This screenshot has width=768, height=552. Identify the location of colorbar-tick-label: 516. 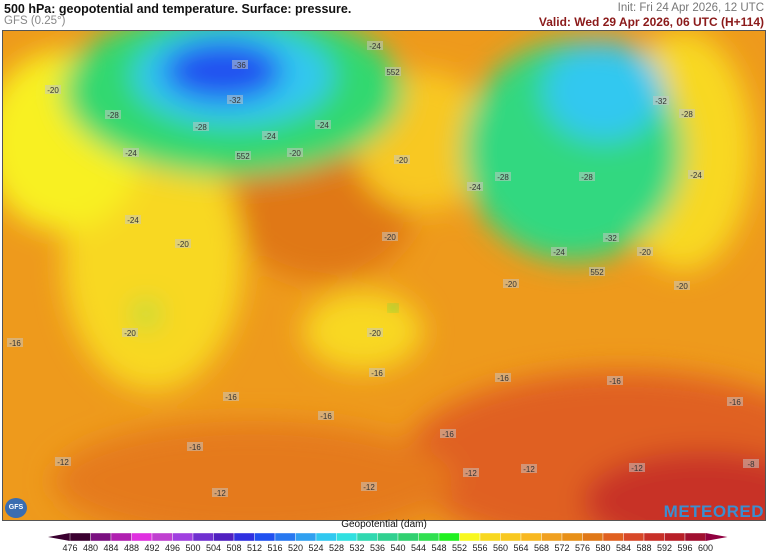
(274, 547).